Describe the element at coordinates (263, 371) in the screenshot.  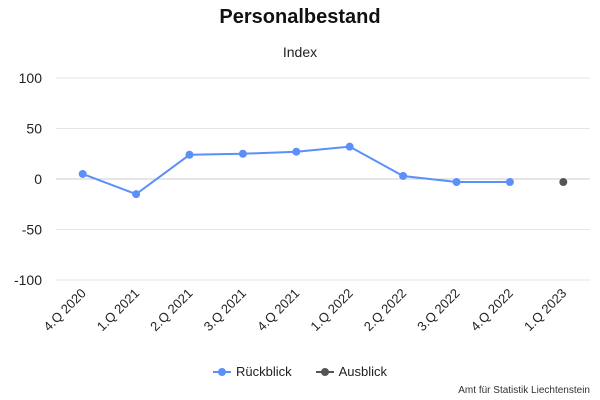
I see `legend-label-rueckblick: Rückblick` at that location.